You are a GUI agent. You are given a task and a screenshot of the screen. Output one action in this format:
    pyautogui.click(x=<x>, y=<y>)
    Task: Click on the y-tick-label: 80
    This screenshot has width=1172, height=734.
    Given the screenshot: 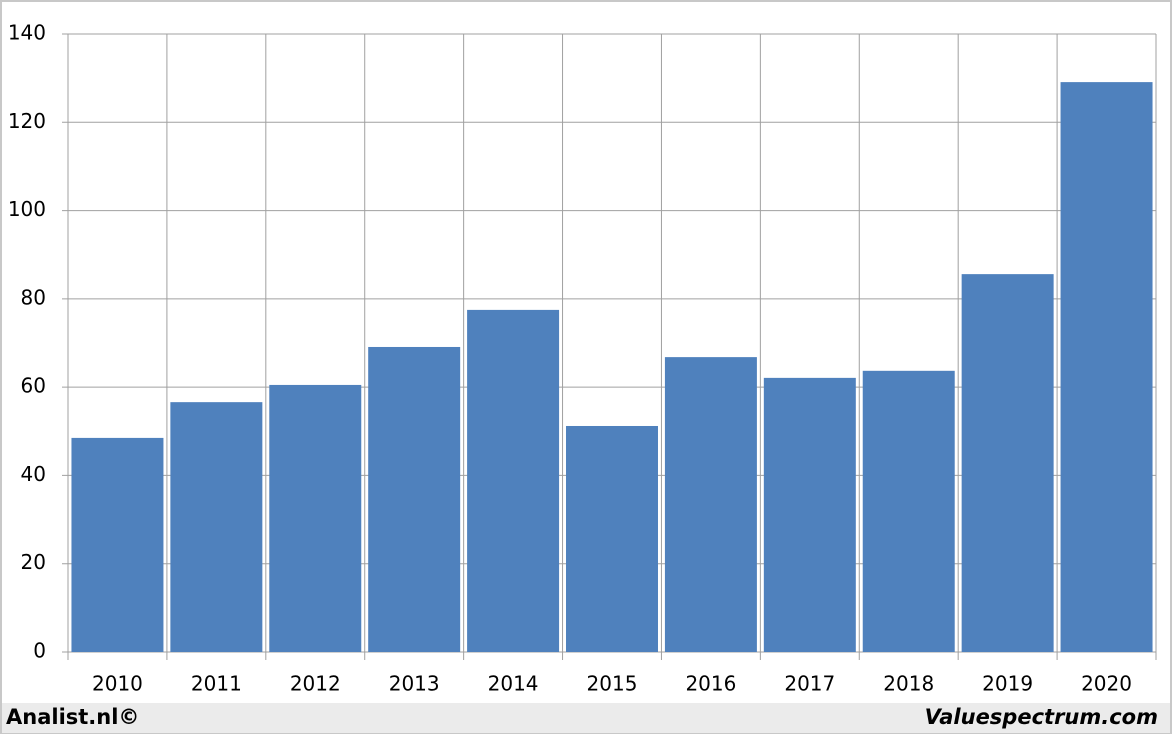 What is the action you would take?
    pyautogui.click(x=33, y=297)
    